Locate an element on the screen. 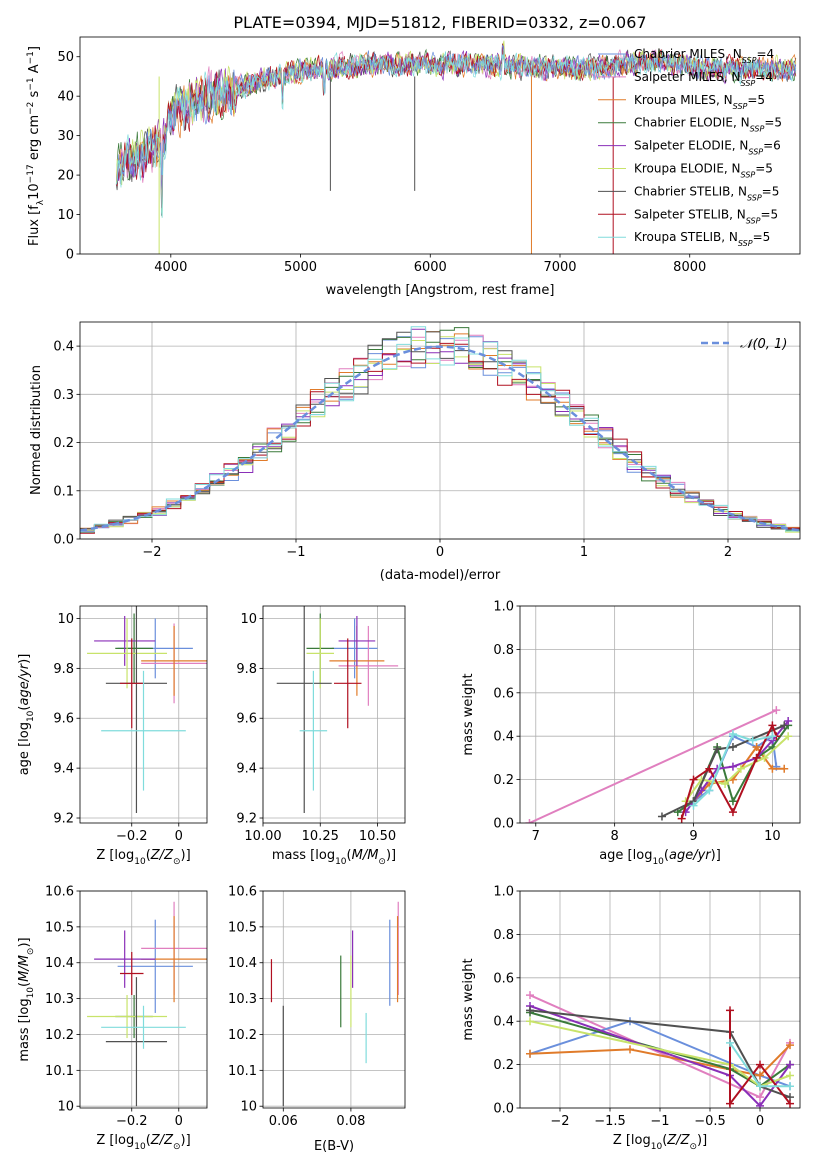 This screenshot has height=1170, width=819. legend-entry: Salpeter MILES, NSSP=4 is located at coordinates (703, 79).